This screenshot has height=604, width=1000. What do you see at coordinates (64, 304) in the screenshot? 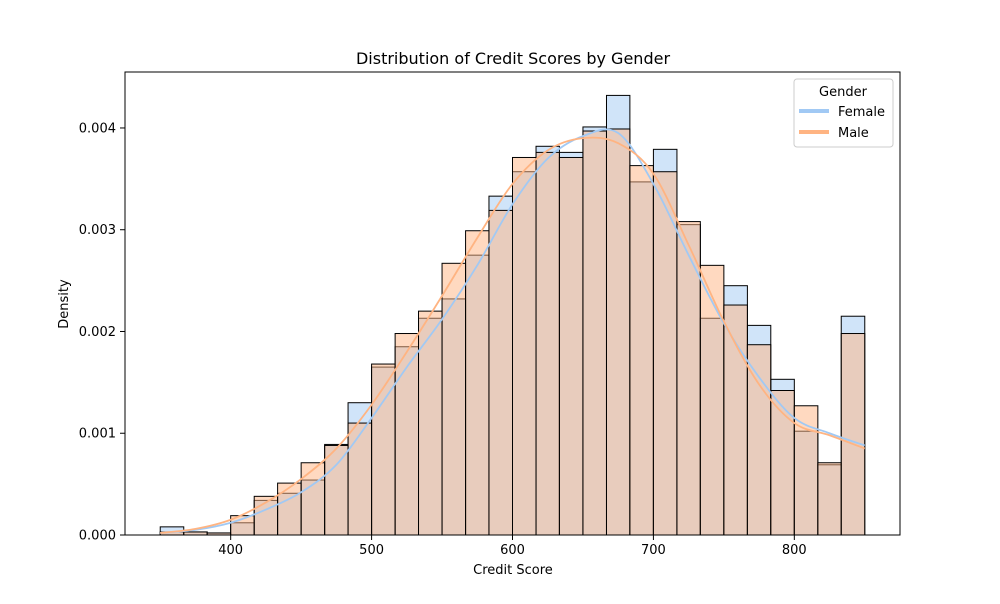
I see `y-axis-label: Density` at bounding box center [64, 304].